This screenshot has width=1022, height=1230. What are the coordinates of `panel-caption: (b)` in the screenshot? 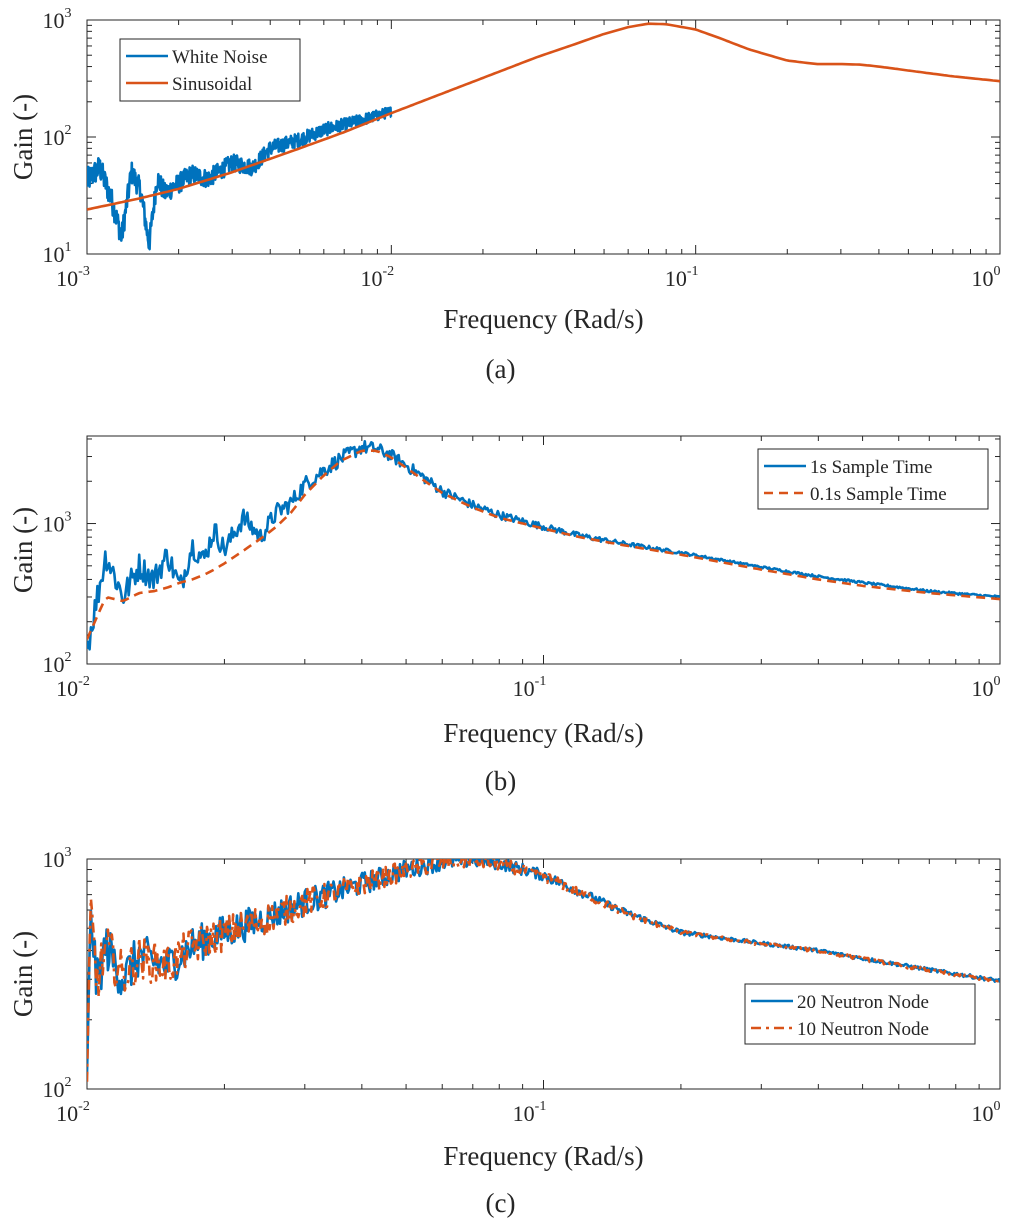 It's located at (500, 781).